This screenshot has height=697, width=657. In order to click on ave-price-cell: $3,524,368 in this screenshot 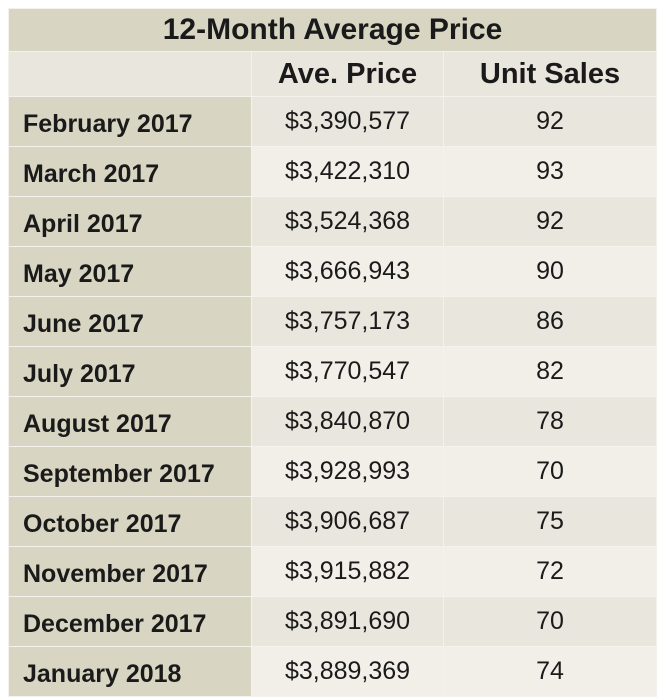, I will do `click(347, 221)`.